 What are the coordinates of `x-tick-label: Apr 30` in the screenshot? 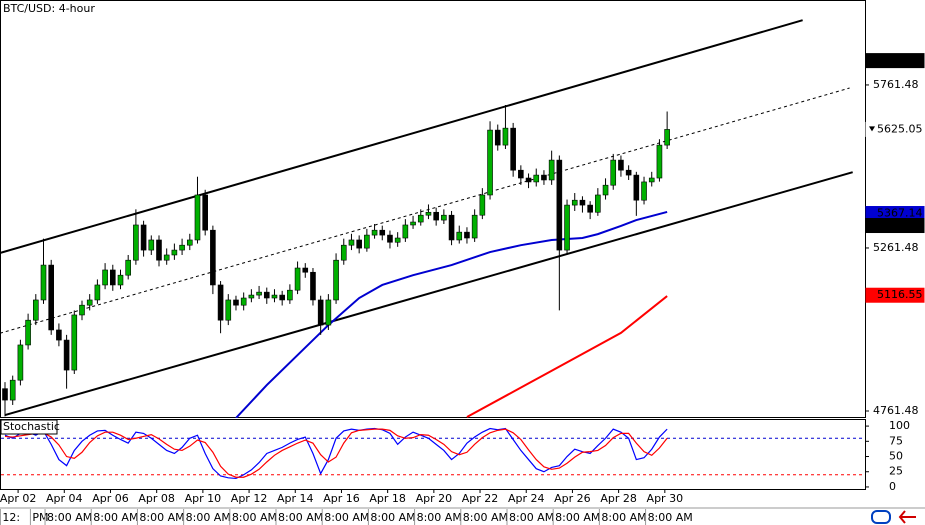 It's located at (665, 498).